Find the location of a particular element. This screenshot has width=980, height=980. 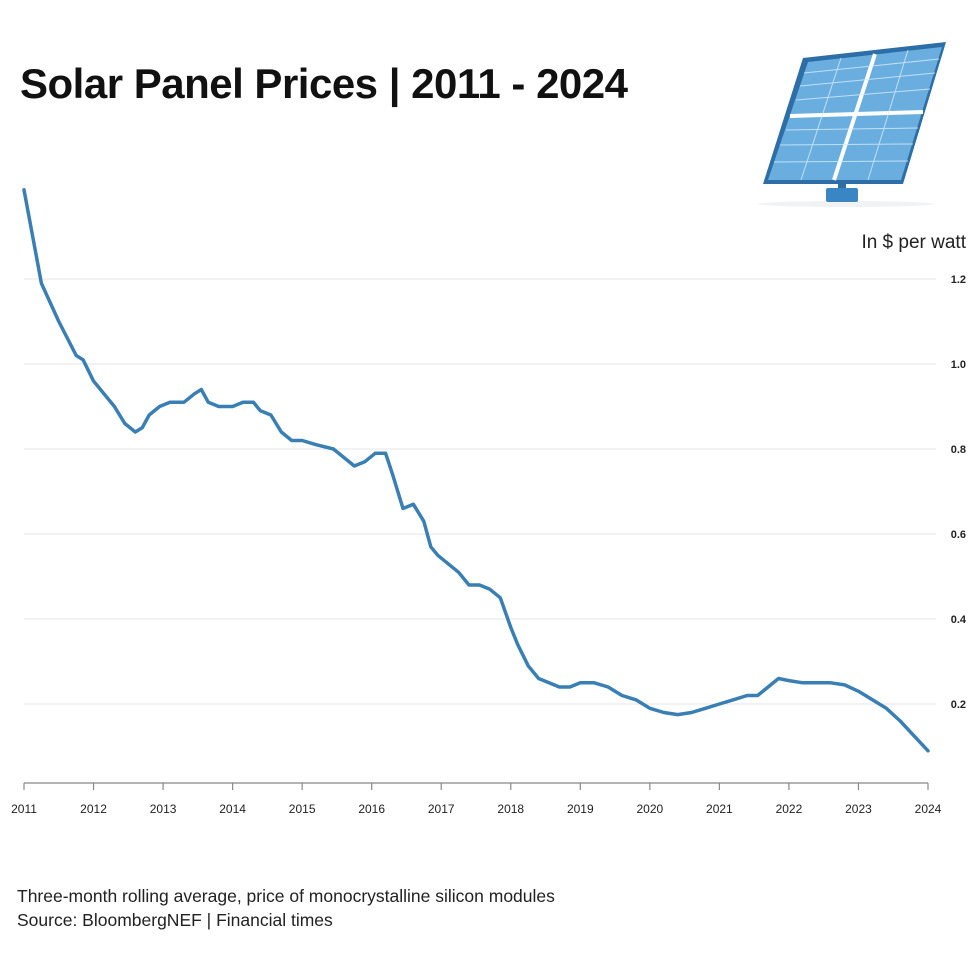

x-tick-label: 2023 is located at coordinates (858, 809).